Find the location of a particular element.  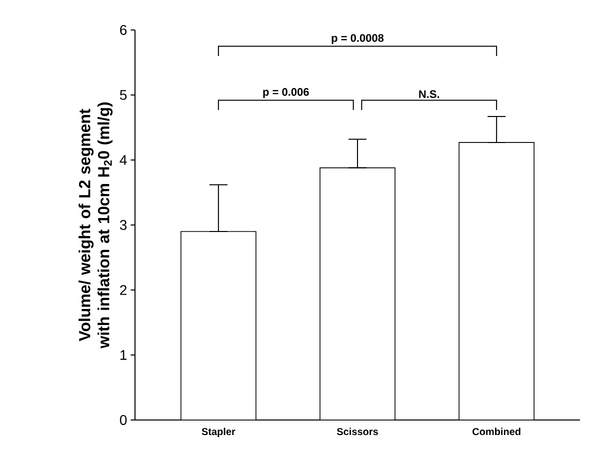

annotation: p = 0.0008 is located at coordinates (358, 39).